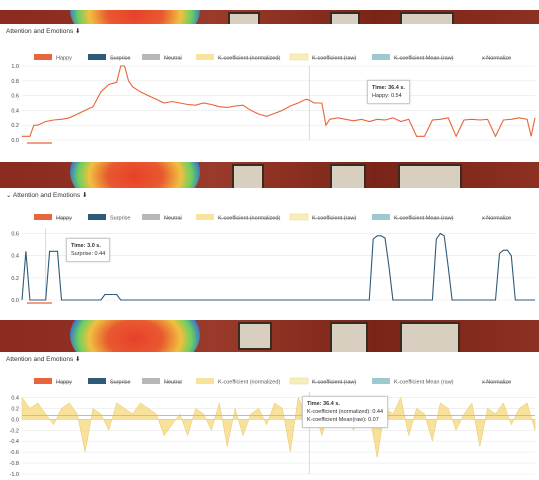 The height and width of the screenshot is (480, 539). Describe the element at coordinates (9, 195) in the screenshot. I see `chevron-down-icon: ⌄` at that location.